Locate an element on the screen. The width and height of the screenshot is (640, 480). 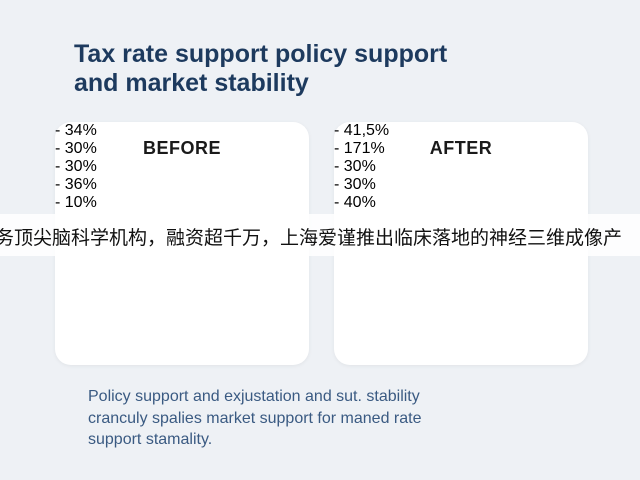
list-item: - 41,5% is located at coordinates (362, 130).